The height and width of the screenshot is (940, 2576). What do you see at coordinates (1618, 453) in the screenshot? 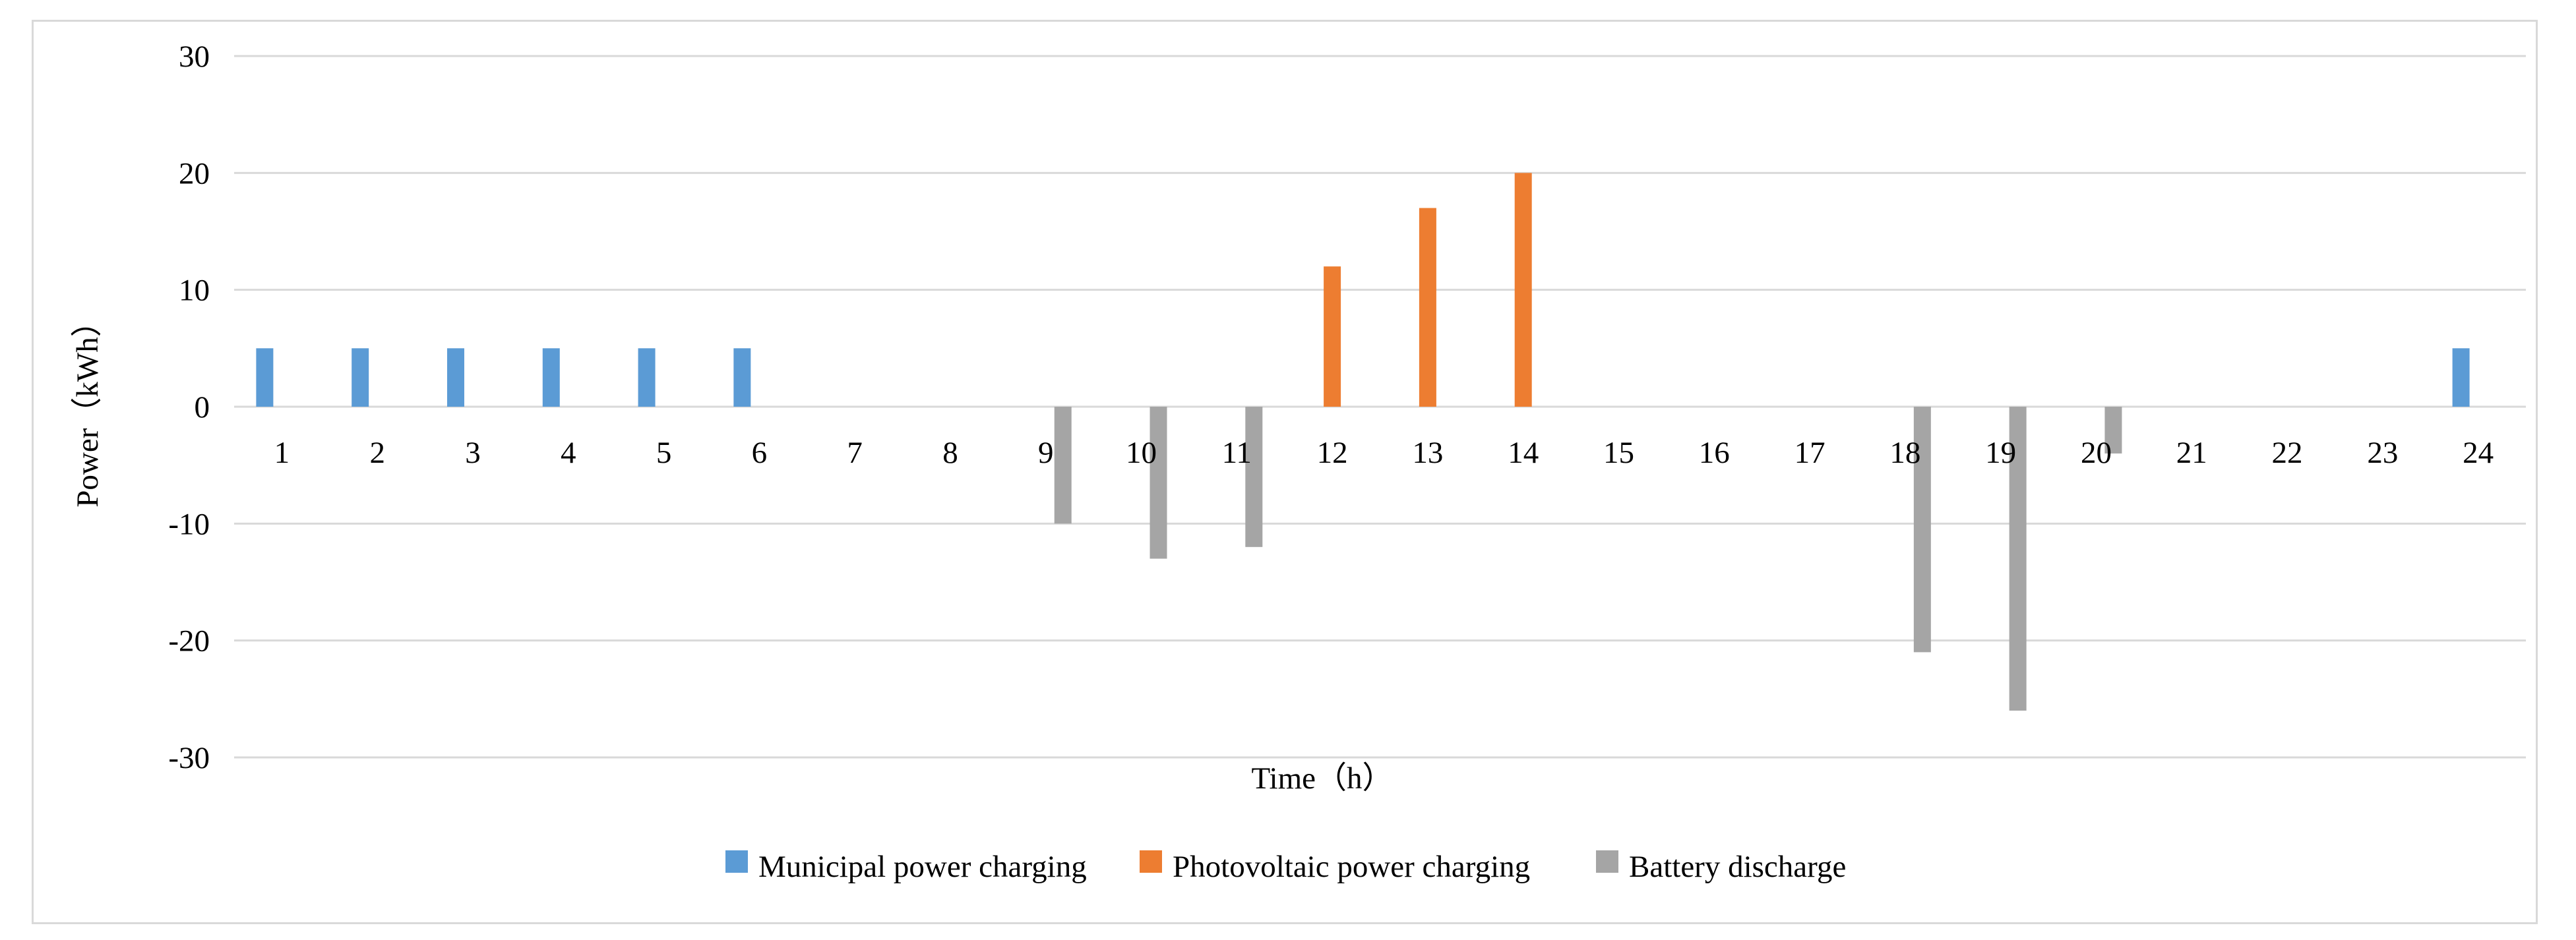
I see `x-tick-label: 15` at bounding box center [1618, 453].